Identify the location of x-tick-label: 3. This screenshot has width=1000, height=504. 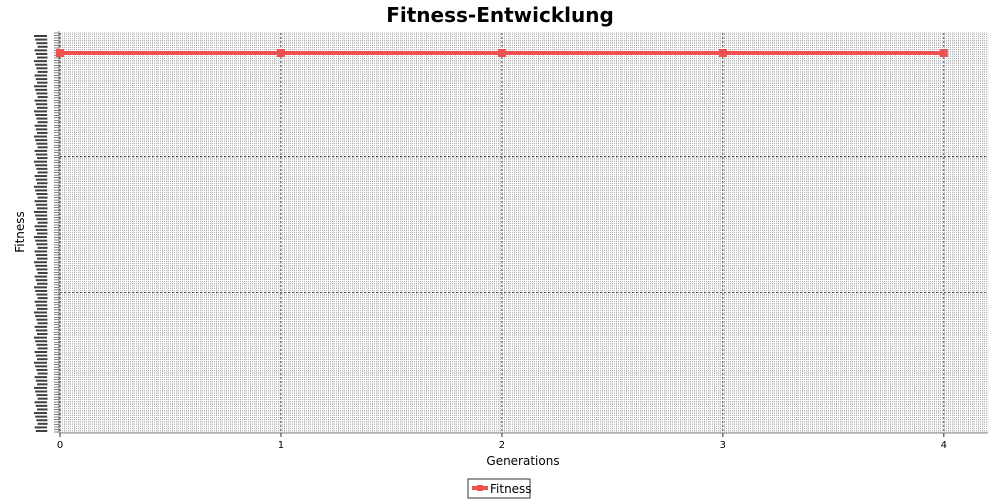
(723, 445).